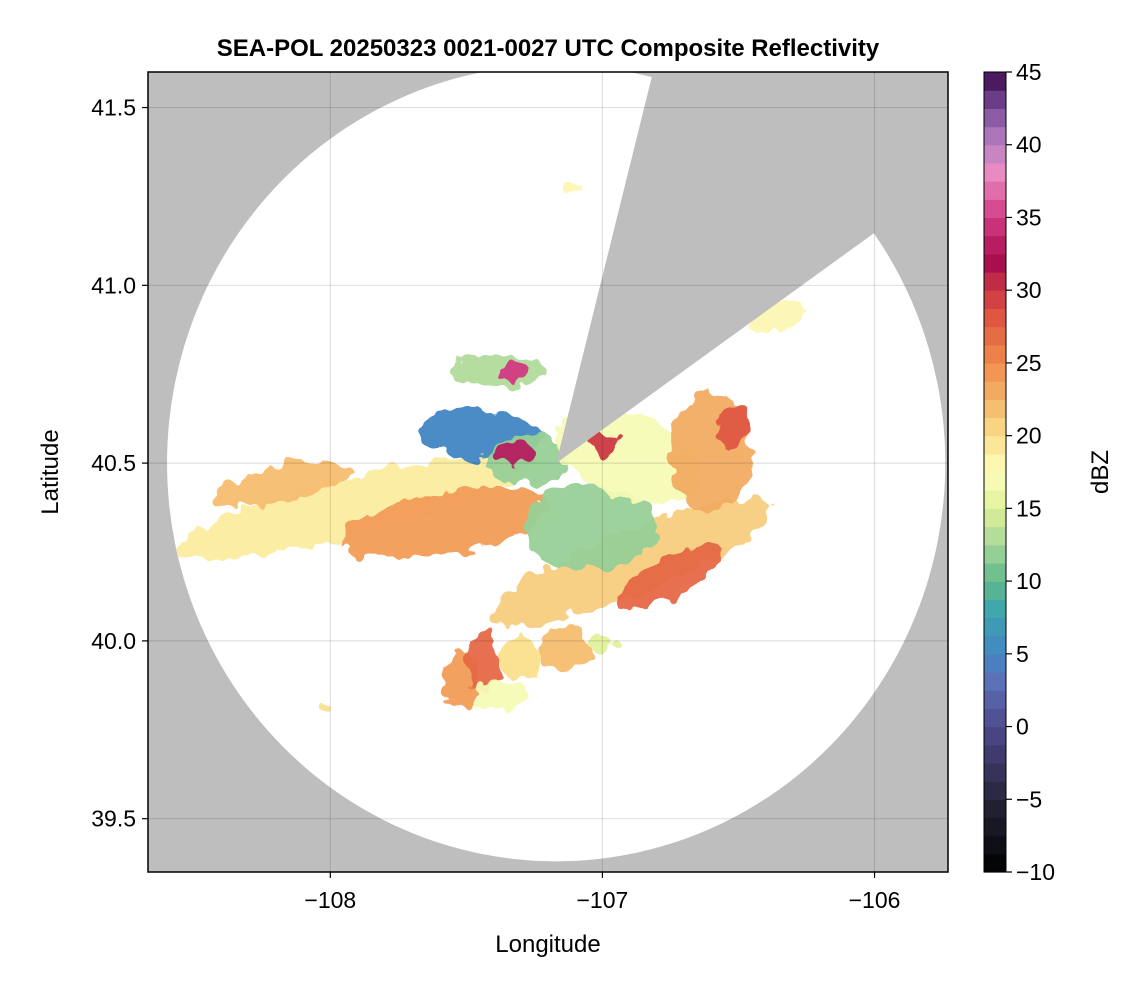  I want to click on y-tick-label: 41.0, so click(113, 285).